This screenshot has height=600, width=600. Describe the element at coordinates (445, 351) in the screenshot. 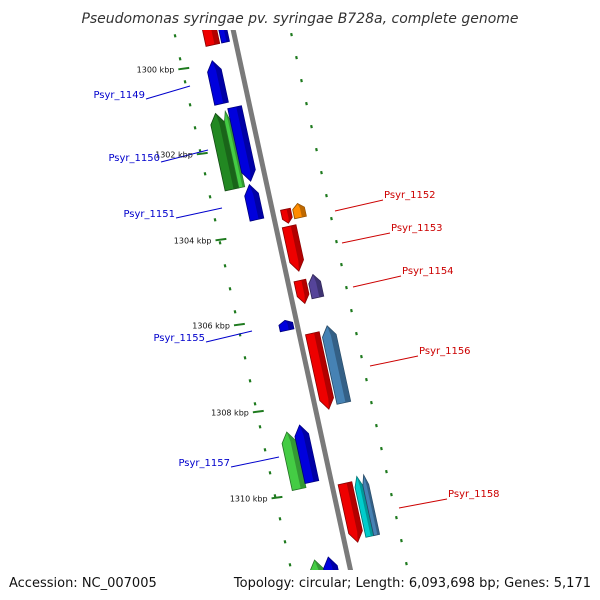

I see `gene-label-psyr_1156: Psyr_1156` at that location.